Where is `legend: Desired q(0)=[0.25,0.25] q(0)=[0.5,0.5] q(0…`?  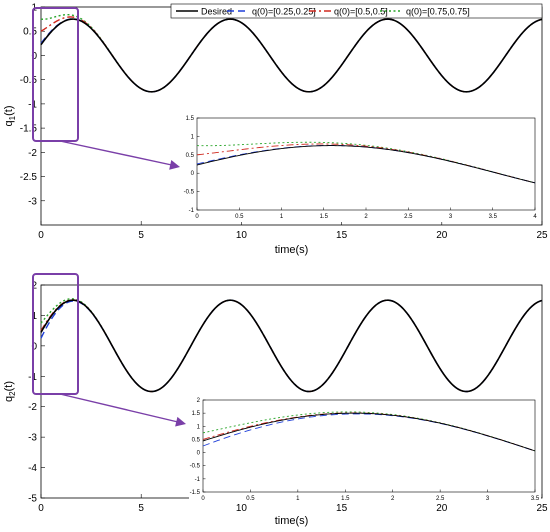 legend: Desired q(0)=[0.25,0.25] q(0)=[0.5,0.5] q(0… is located at coordinates (356, 11).